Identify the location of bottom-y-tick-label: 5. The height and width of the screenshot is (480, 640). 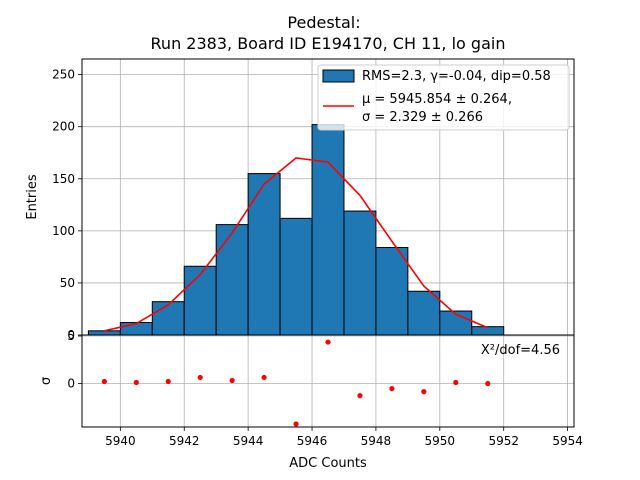
(71, 336).